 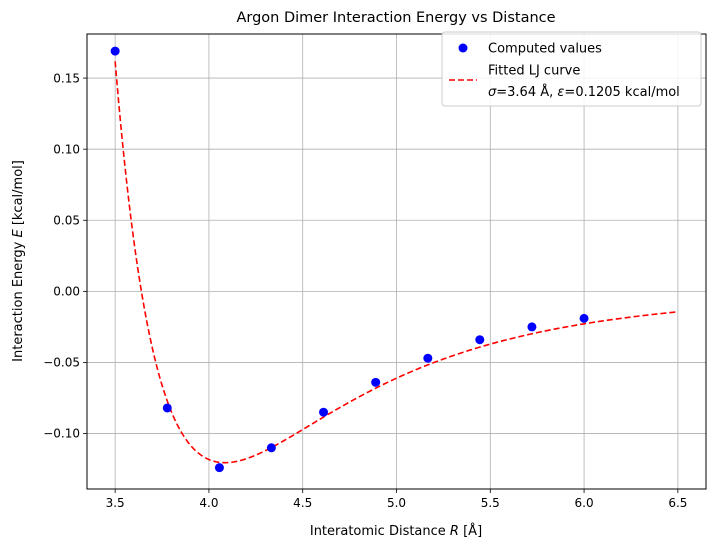 What do you see at coordinates (61, 434) in the screenshot?
I see `y-tick-label: −0.10` at bounding box center [61, 434].